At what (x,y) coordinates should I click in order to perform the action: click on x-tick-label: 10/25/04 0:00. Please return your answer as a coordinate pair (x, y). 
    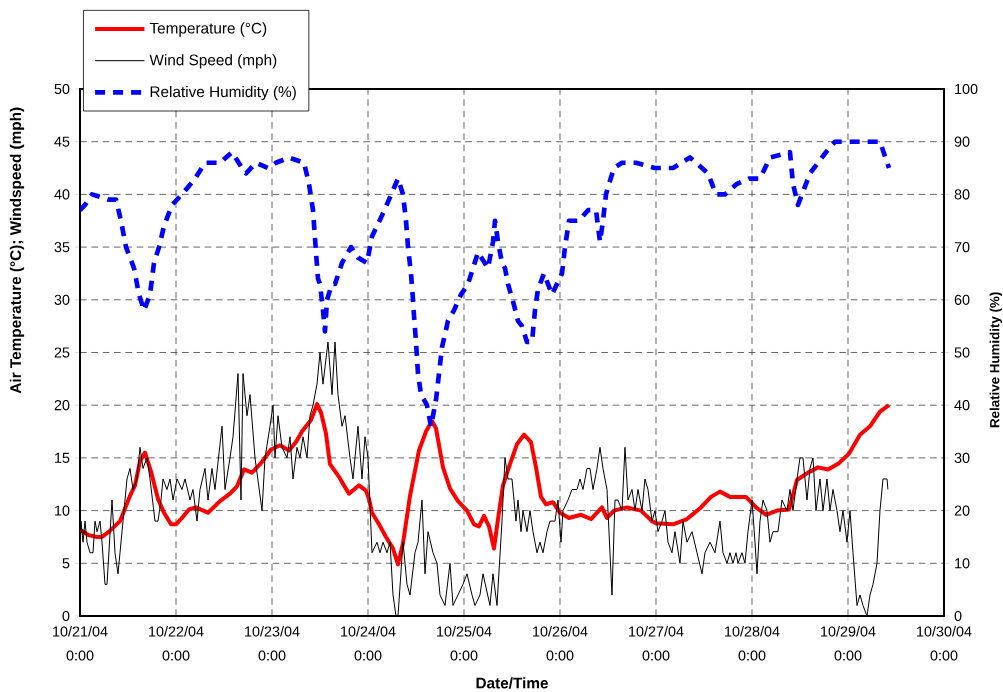
    Looking at the image, I should click on (464, 643).